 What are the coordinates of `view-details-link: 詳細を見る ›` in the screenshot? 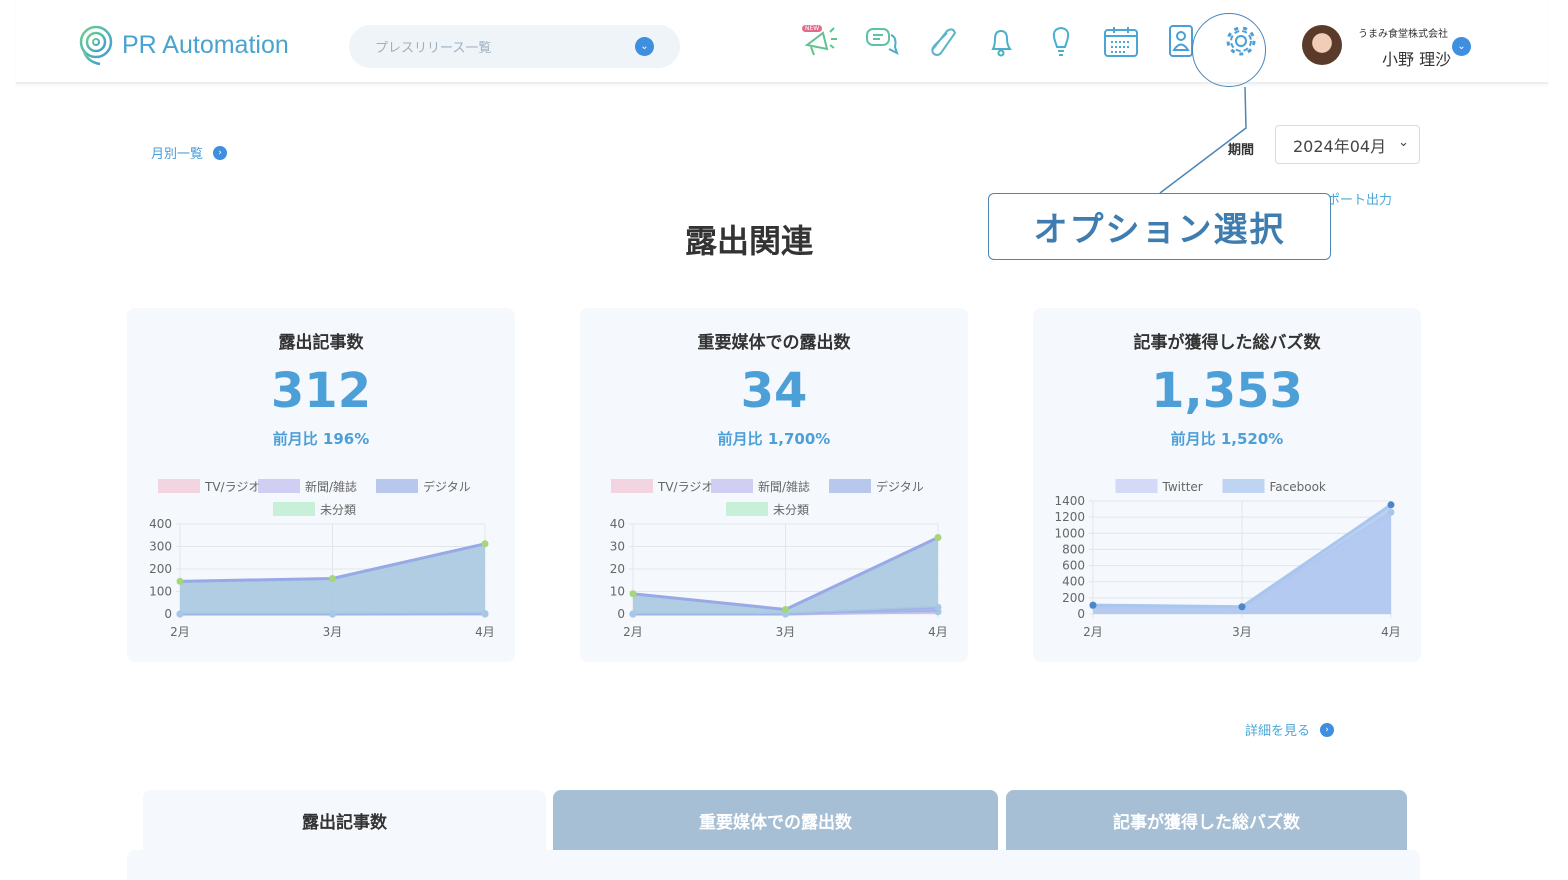 It's located at (1290, 729).